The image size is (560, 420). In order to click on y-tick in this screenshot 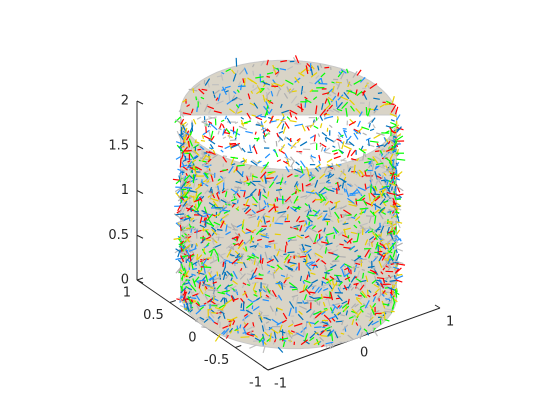, I will do `click(140, 279)`.